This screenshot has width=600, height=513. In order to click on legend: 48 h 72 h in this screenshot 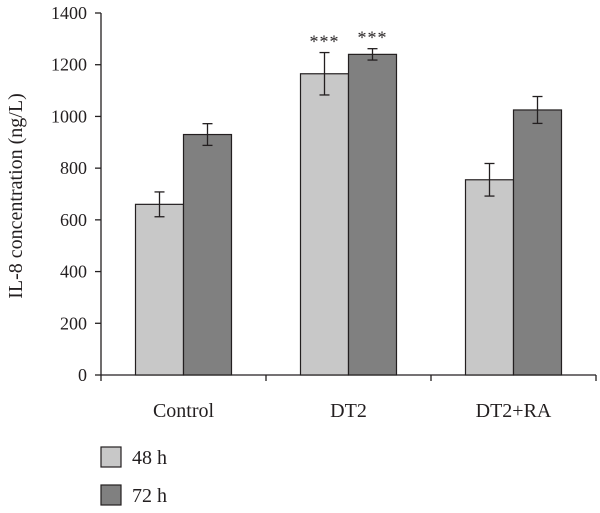, I will do `click(133, 476)`.